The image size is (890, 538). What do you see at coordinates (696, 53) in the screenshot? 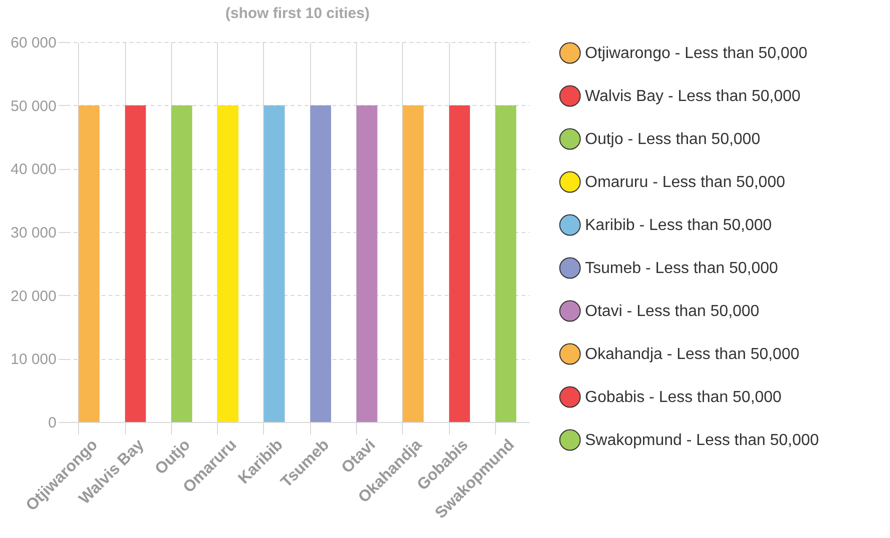
I see `legend-label: Otjiwarongo - Less than 50,000` at bounding box center [696, 53].